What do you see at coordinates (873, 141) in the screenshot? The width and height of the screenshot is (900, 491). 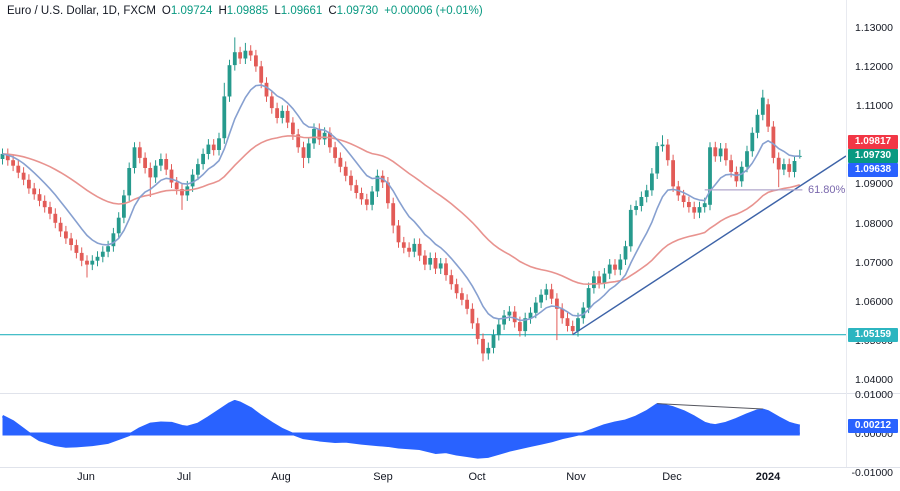 I see `price-label-badge: 1.09817` at bounding box center [873, 141].